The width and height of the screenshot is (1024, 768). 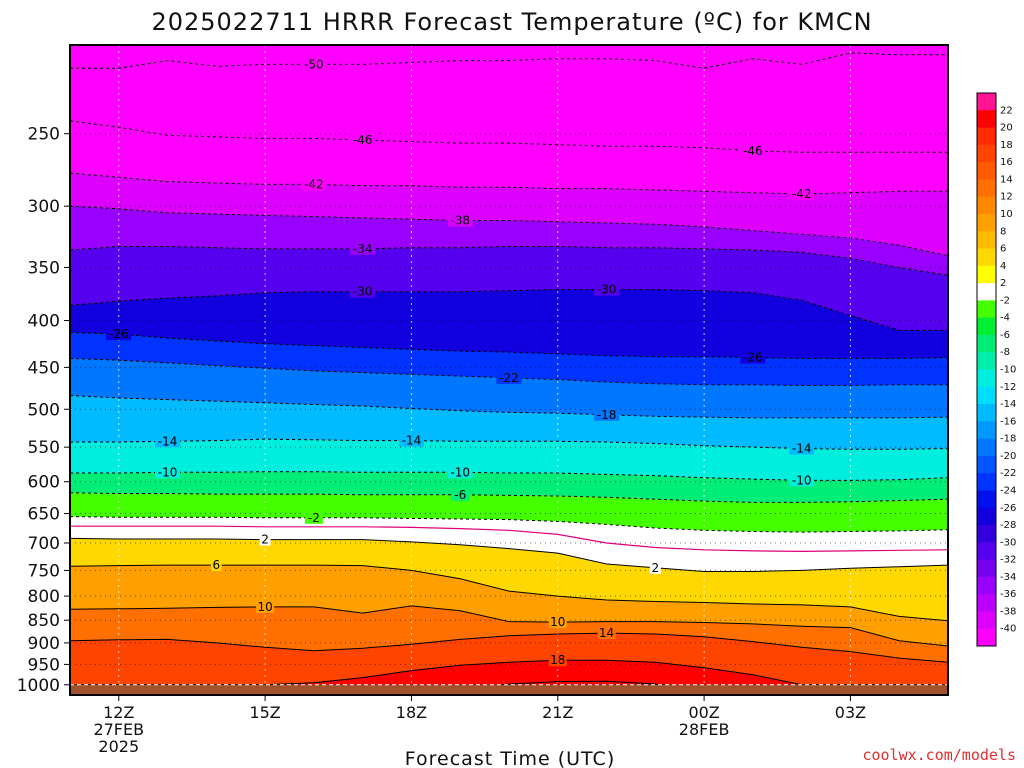 I want to click on y-tick-label: 850, so click(x=44, y=621).